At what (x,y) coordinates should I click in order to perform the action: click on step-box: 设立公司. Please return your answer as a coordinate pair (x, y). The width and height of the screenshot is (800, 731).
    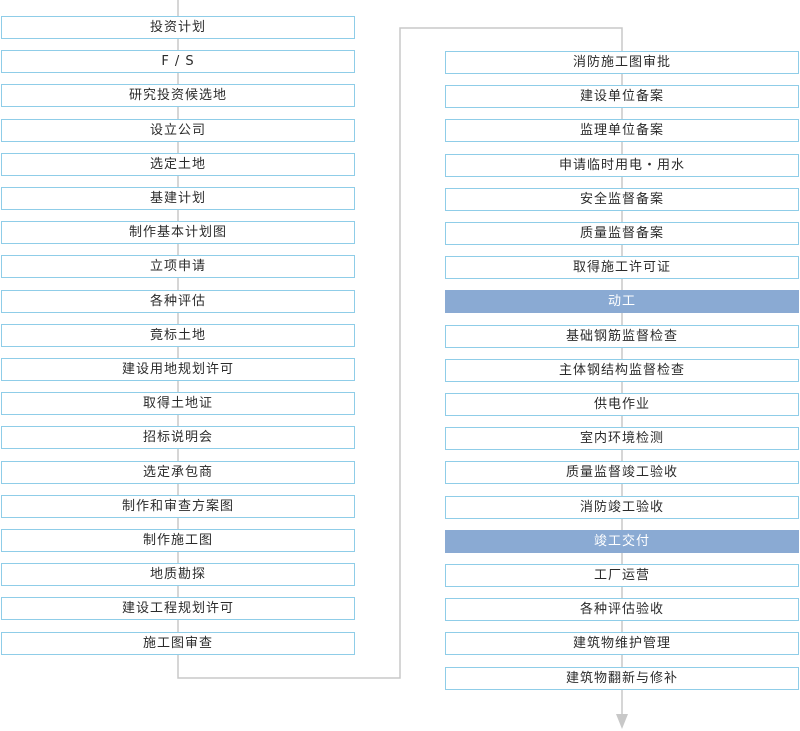
    Looking at the image, I should click on (178, 130).